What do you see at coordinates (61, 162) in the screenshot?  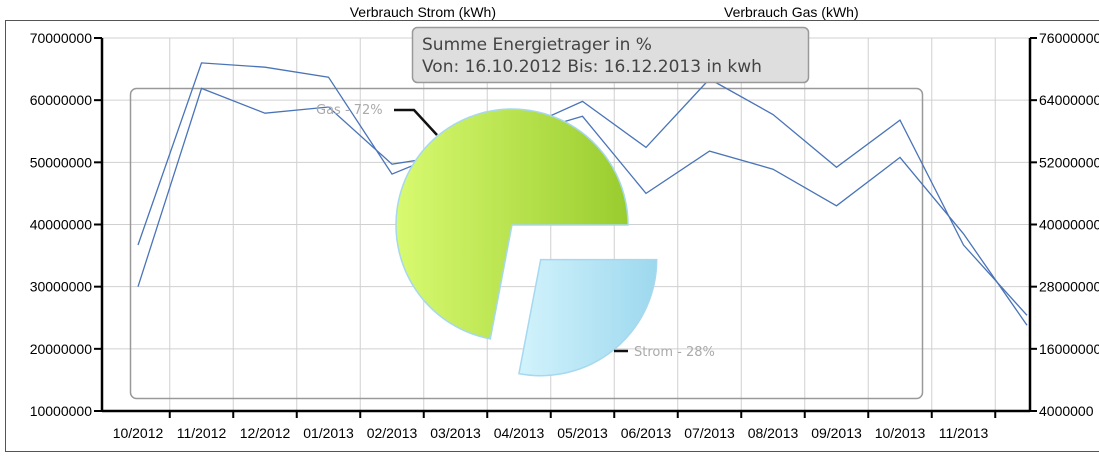 I see `y-tick-label: 50000000` at bounding box center [61, 162].